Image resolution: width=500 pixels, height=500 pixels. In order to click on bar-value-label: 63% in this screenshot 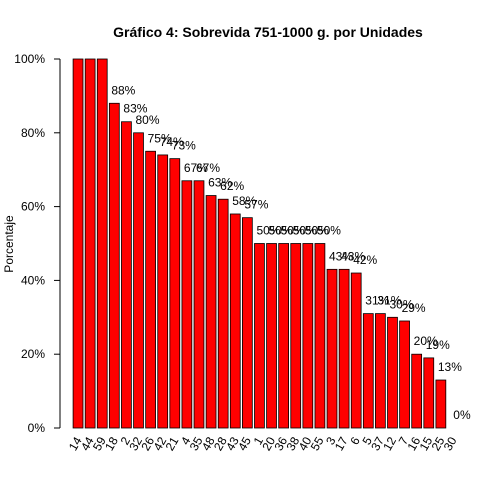, I will do `click(220, 183)`.